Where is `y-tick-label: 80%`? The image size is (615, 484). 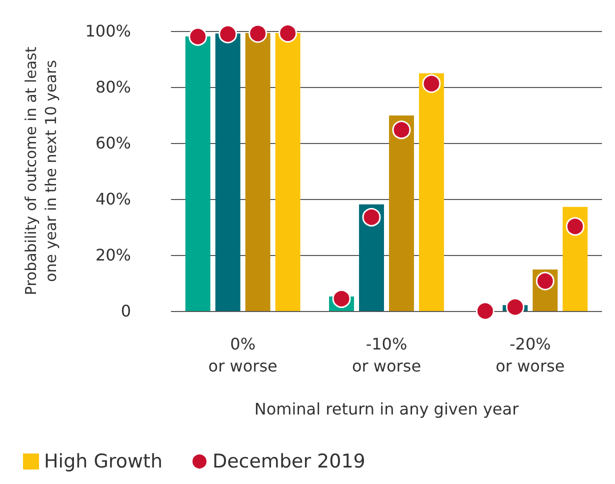
y-tick-label: 80% is located at coordinates (113, 87).